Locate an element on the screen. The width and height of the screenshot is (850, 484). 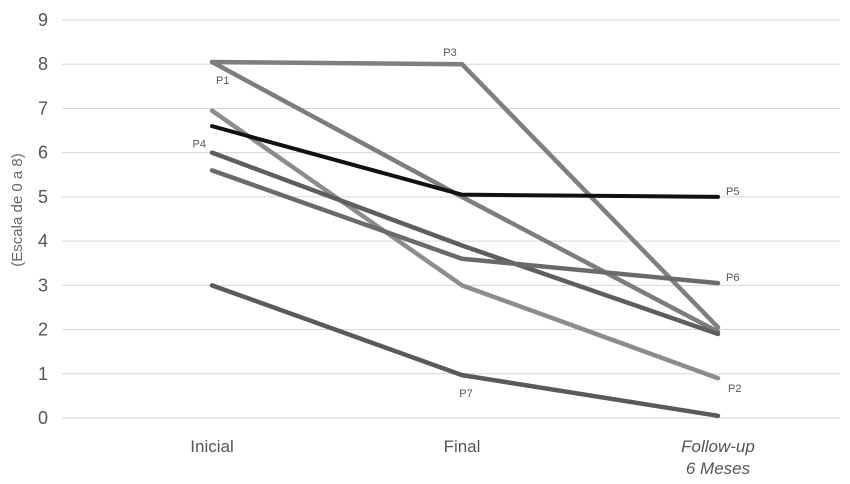
series-label-p4: P4 is located at coordinates (199, 145).